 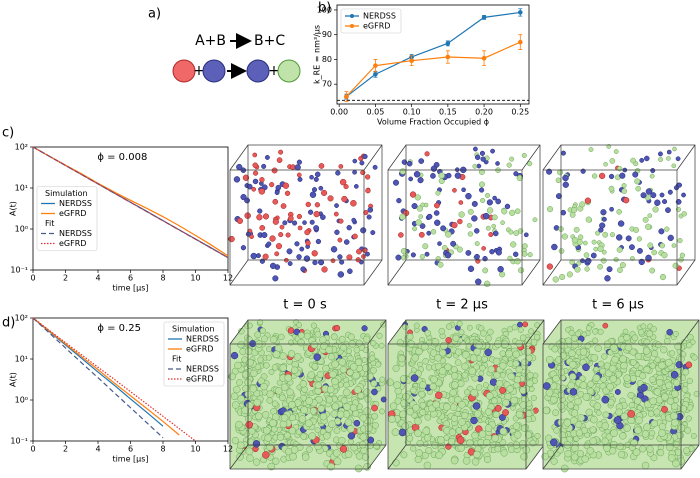 I want to click on time-label: t = 6 μs, so click(x=618, y=305).